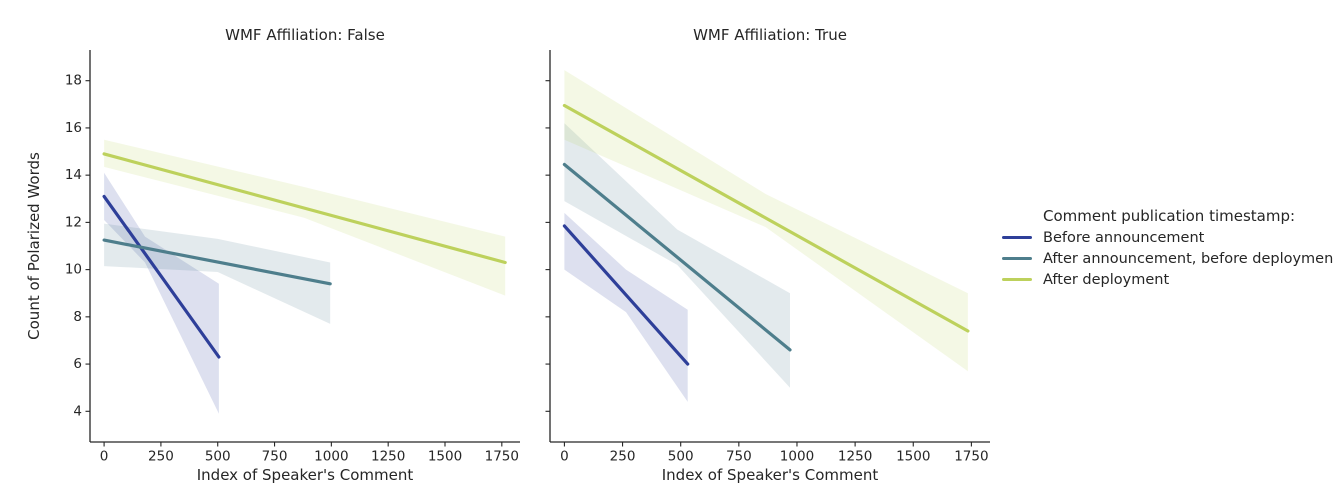 The height and width of the screenshot is (500, 1333). Describe the element at coordinates (73, 175) in the screenshot. I see `y-tick-label: 14` at that location.